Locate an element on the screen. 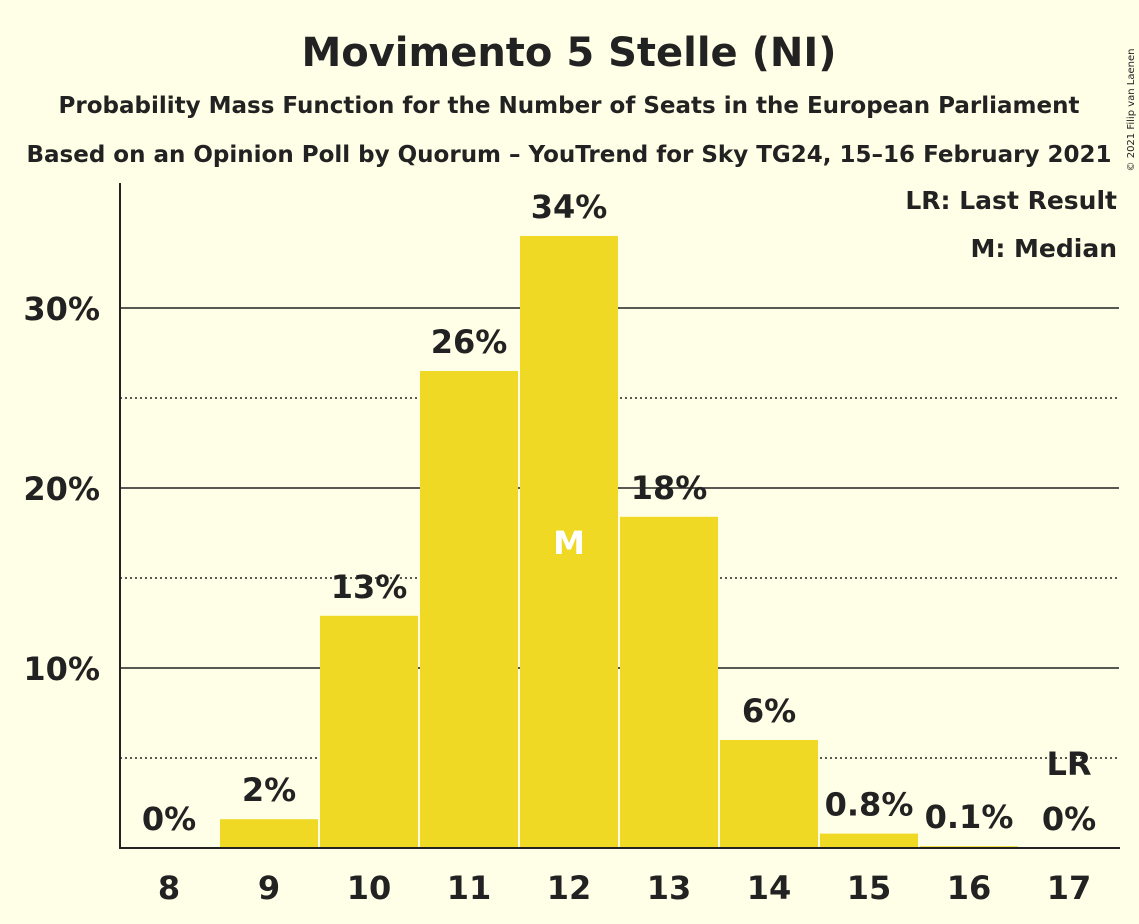 The image size is (1139, 924). y-axis-ticks: 10% 20% 30% is located at coordinates (61, 489).